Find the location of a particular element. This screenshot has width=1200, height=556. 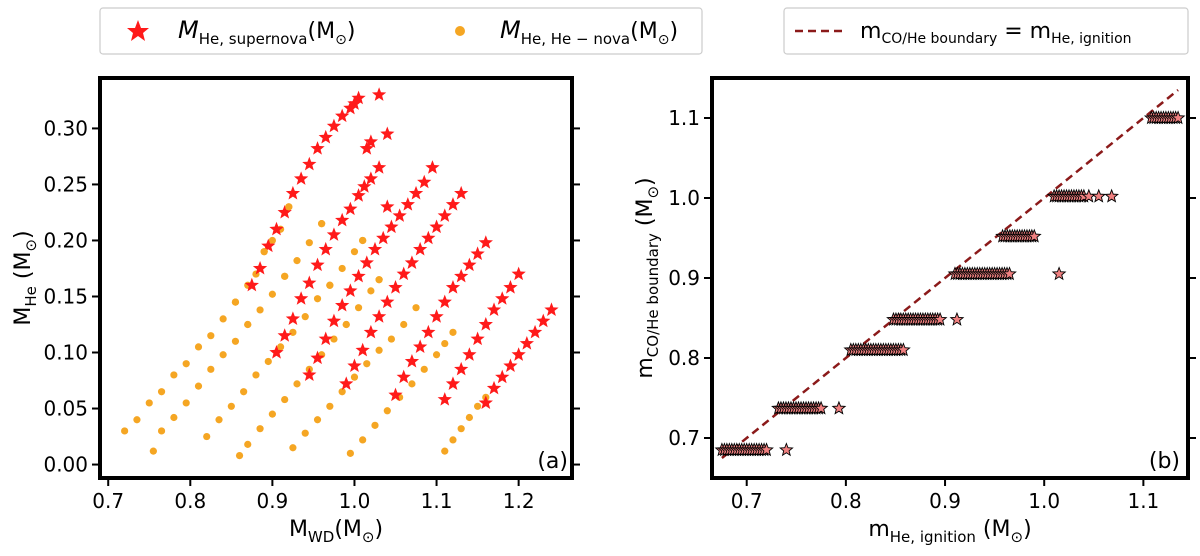

panel-a-ytick-label: 0.00 is located at coordinates (65, 465).